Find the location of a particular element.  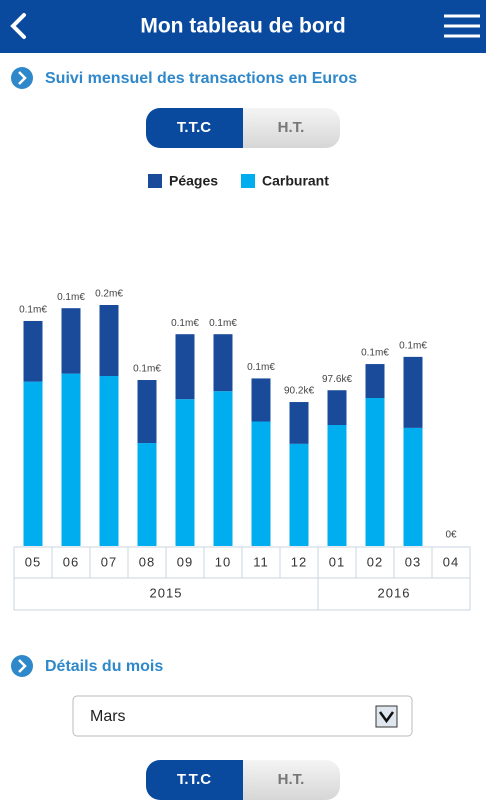

x-tick-label: 09 is located at coordinates (185, 561).